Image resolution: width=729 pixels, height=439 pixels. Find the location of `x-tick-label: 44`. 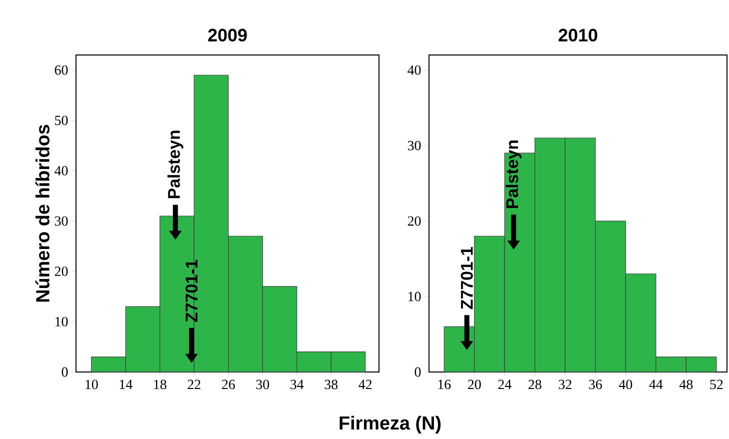

x-tick-label: 44 is located at coordinates (656, 384).